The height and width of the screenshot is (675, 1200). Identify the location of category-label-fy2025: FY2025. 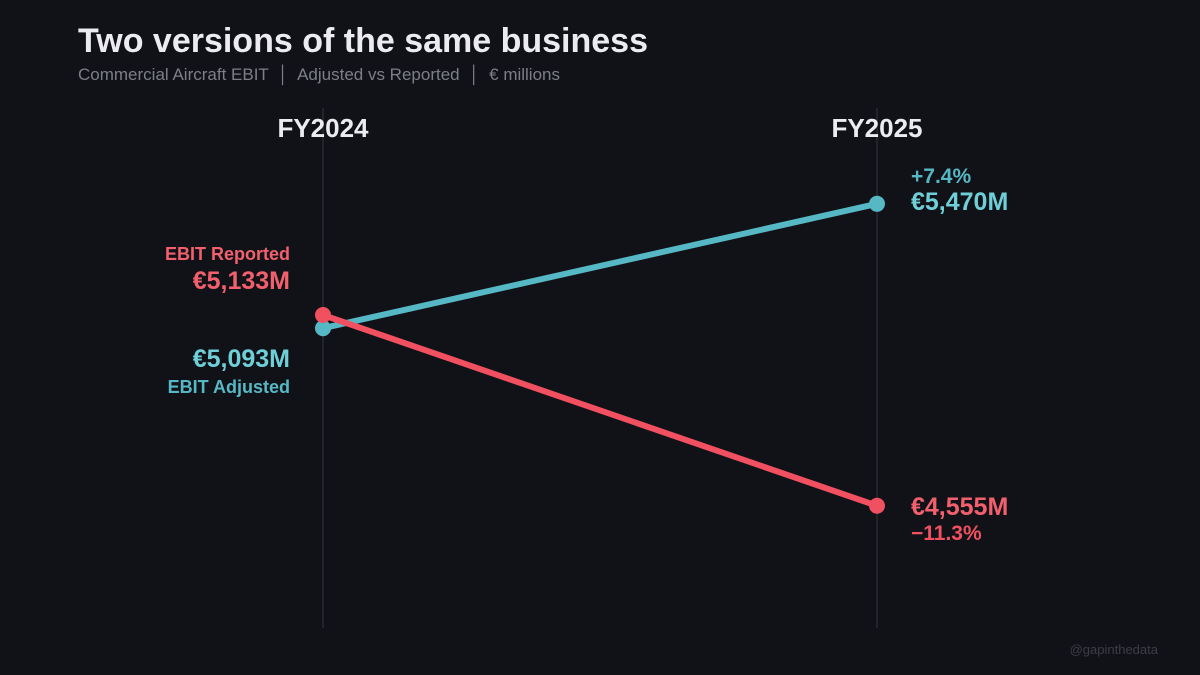
(876, 128).